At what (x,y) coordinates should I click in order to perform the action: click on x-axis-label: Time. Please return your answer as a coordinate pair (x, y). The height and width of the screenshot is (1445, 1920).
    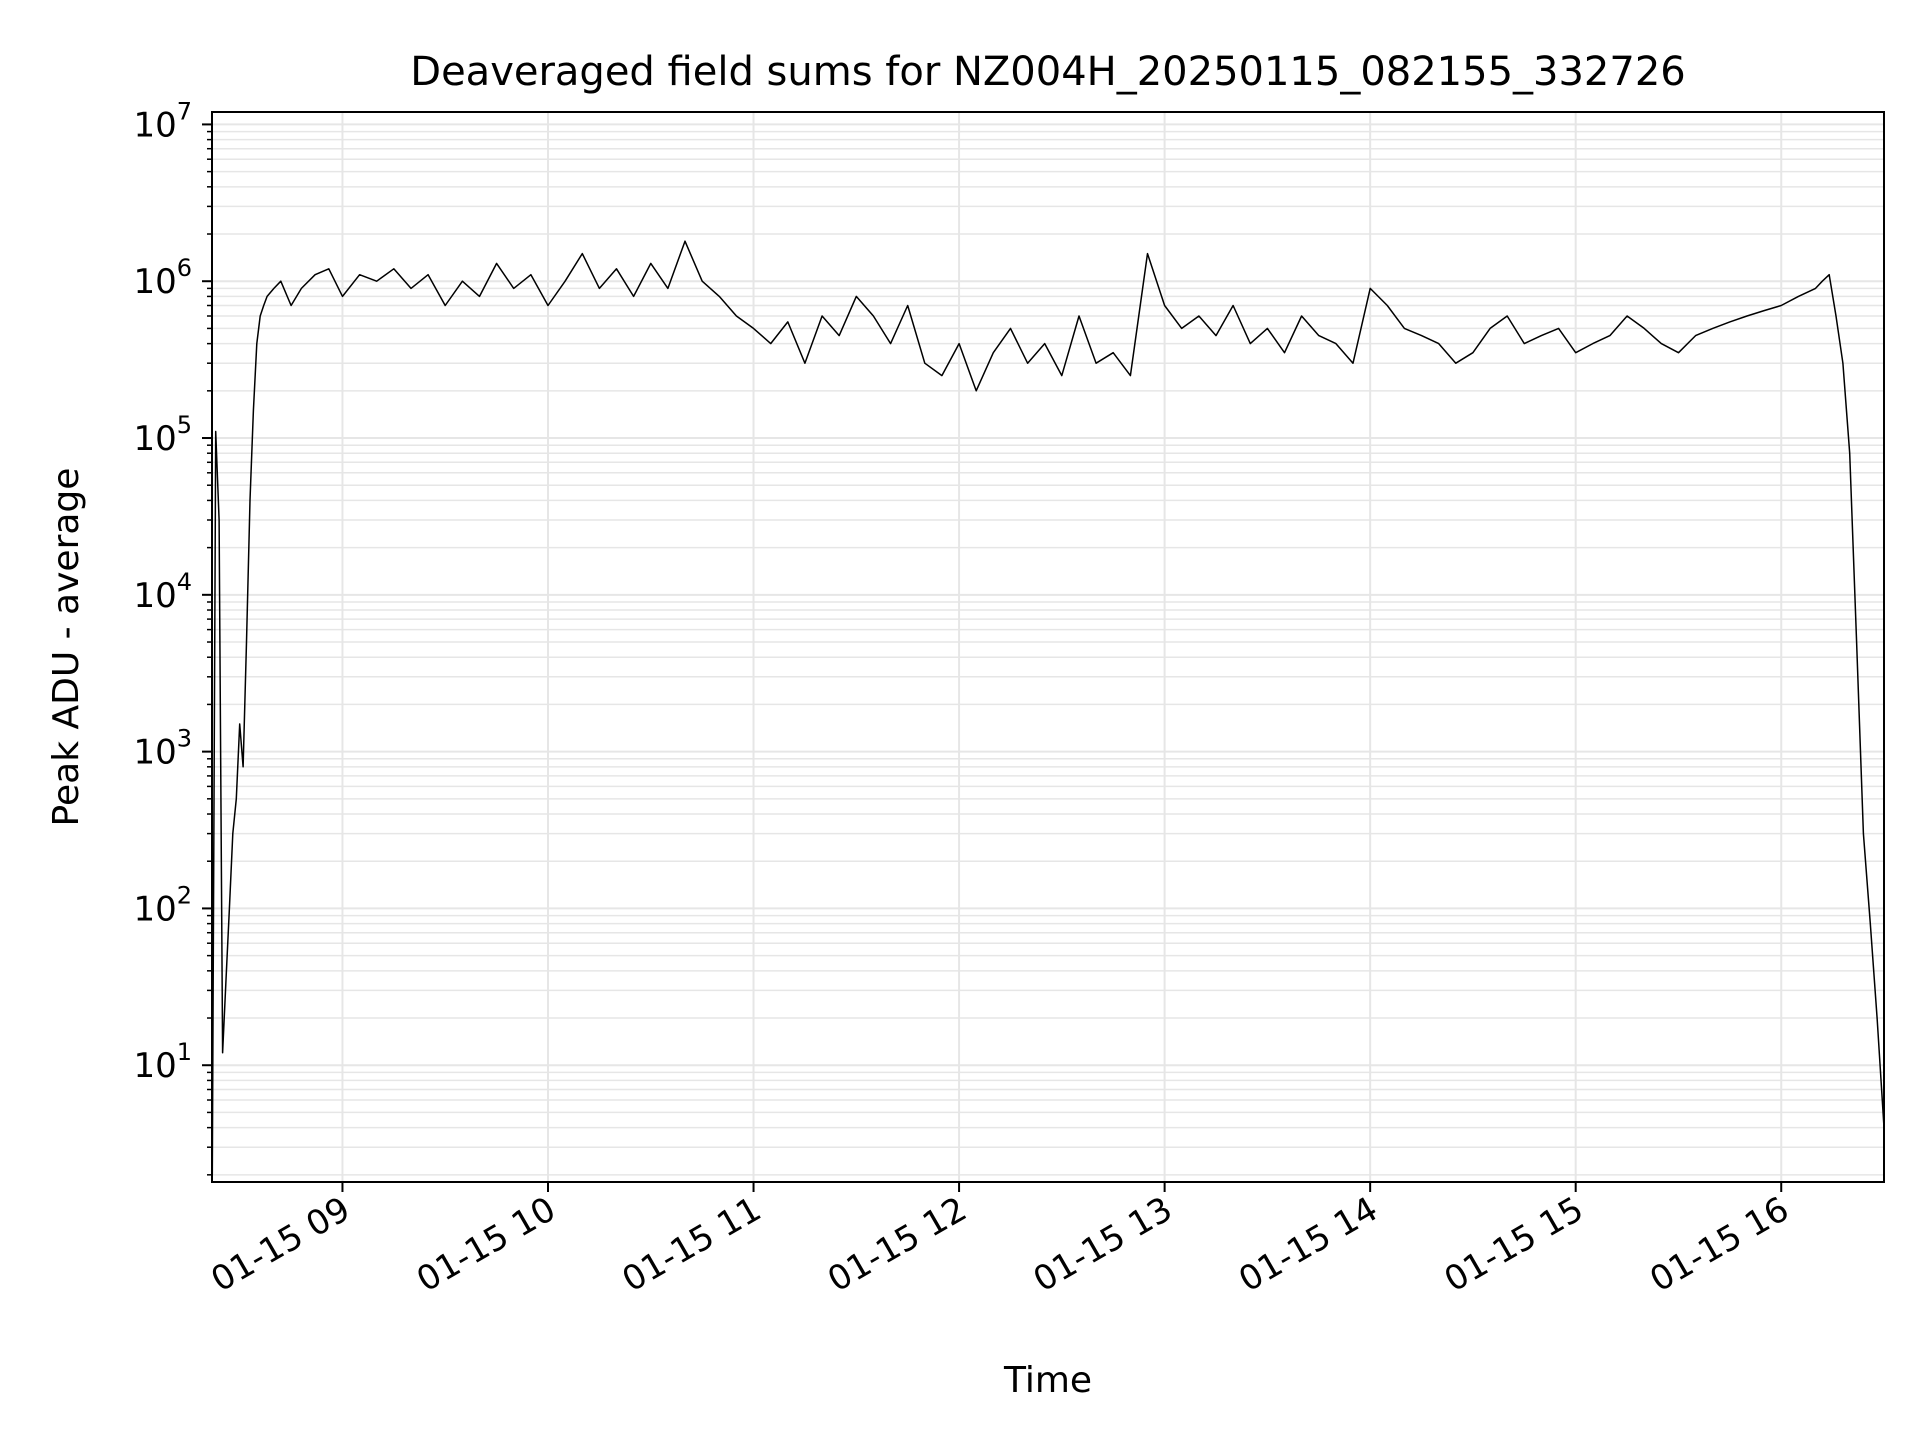
    Looking at the image, I should click on (1047, 1380).